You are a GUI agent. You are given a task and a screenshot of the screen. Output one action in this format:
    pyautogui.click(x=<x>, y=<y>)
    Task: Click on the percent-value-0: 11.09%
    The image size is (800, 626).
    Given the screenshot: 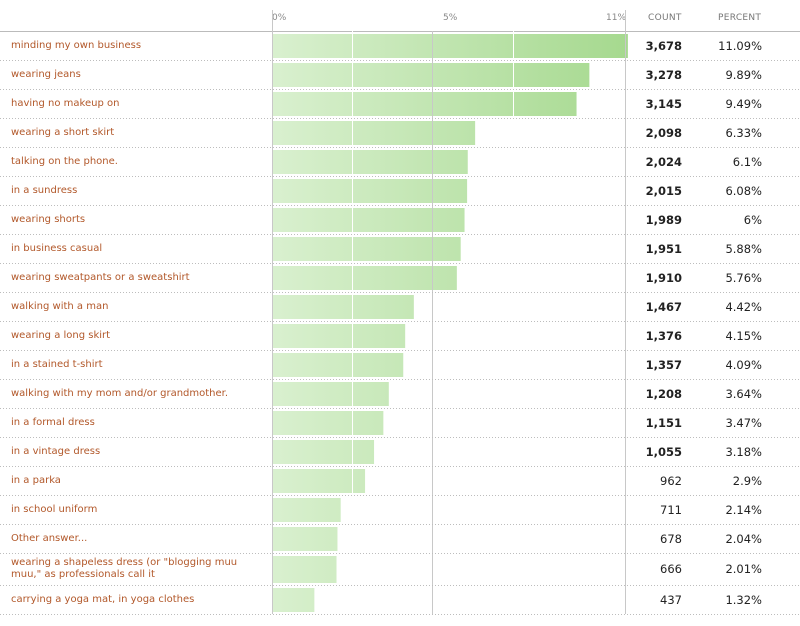 What is the action you would take?
    pyautogui.click(x=740, y=45)
    